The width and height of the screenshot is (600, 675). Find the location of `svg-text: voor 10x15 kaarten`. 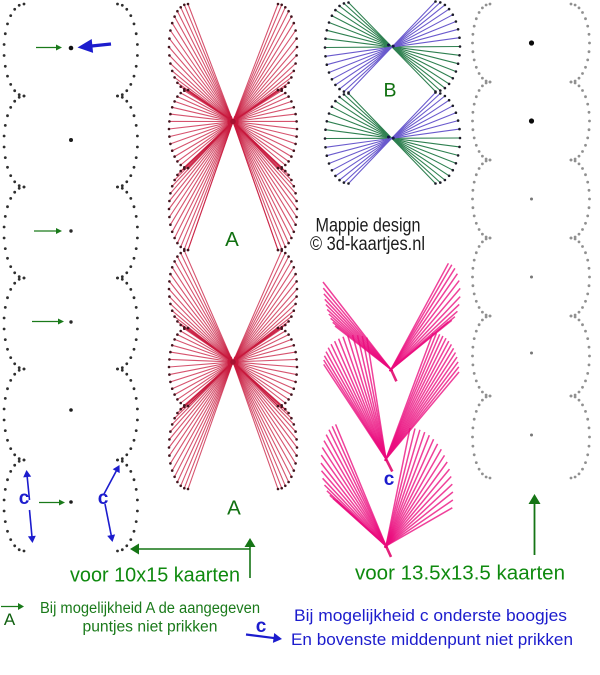

svg-text: voor 10x15 kaarten is located at coordinates (155, 576).